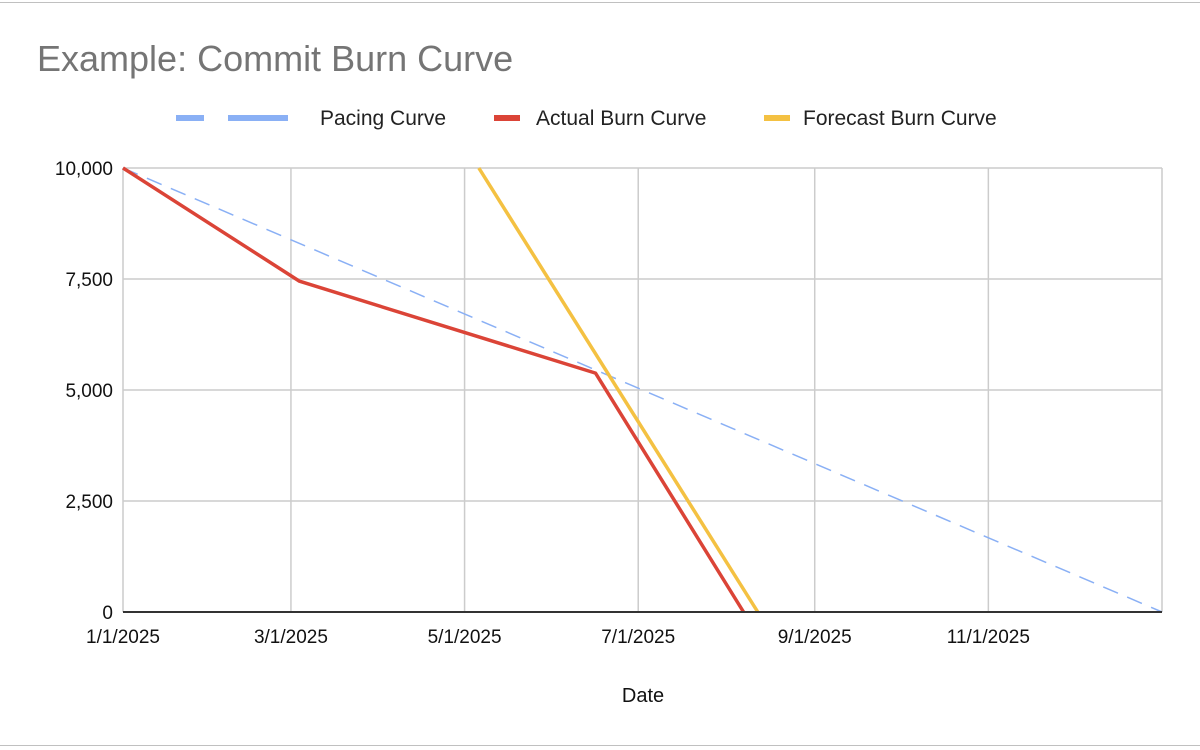  What do you see at coordinates (600, 745) in the screenshot?
I see `sheet-gridline-bottom` at bounding box center [600, 745].